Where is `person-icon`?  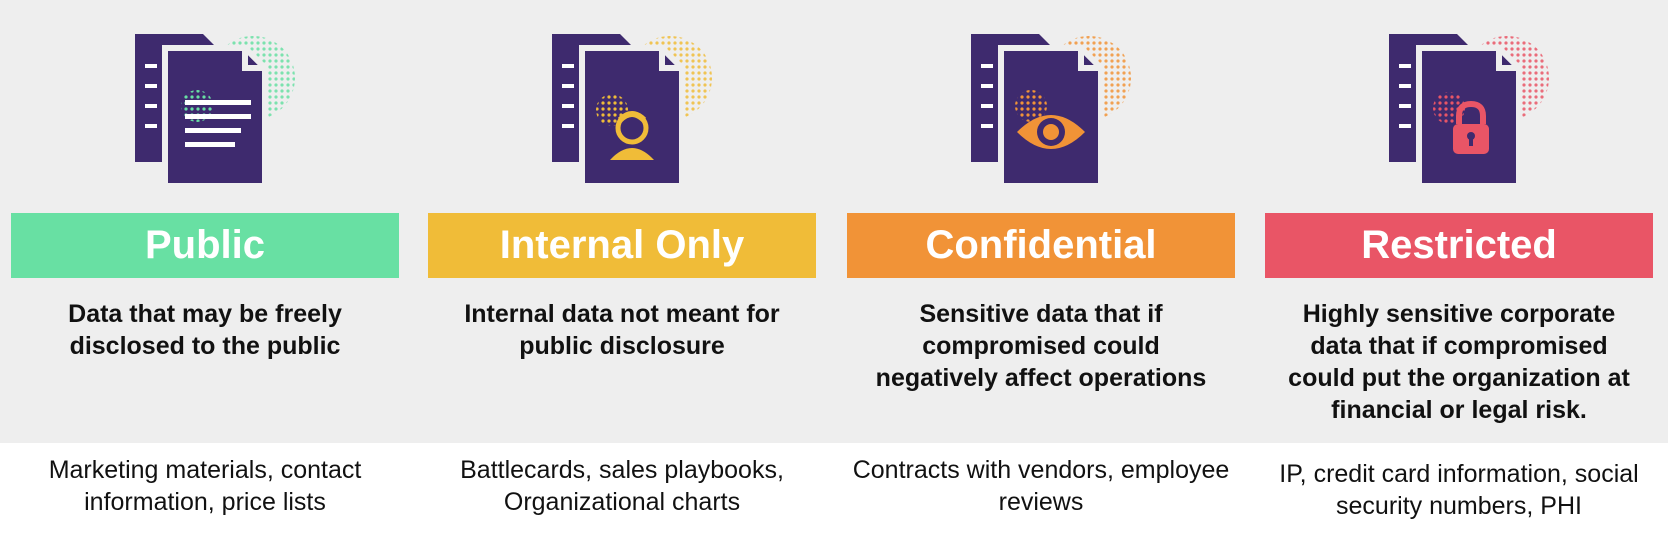 person-icon is located at coordinates (632, 135).